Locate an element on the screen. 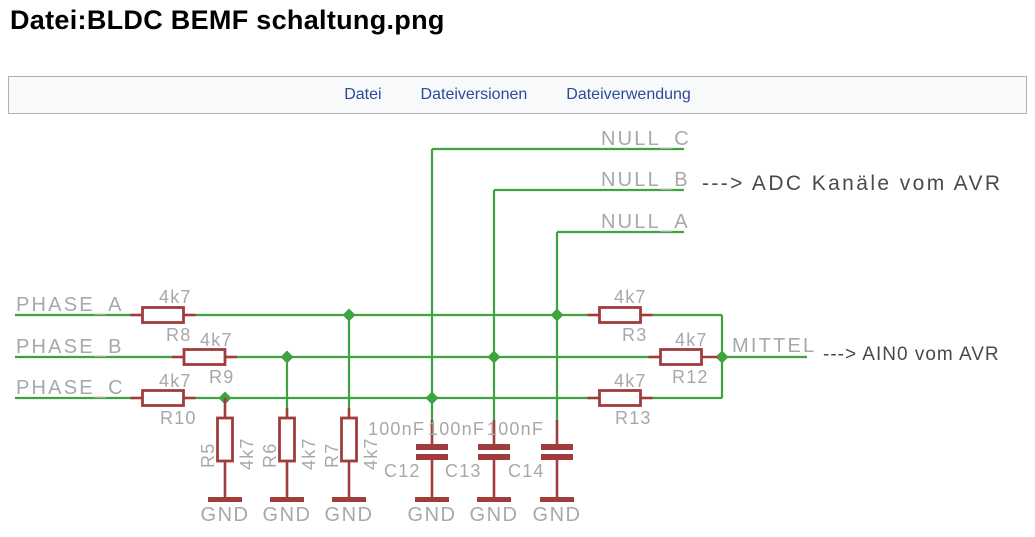  annotation-ain0: ---> AIN0 vom AVR is located at coordinates (911, 354).